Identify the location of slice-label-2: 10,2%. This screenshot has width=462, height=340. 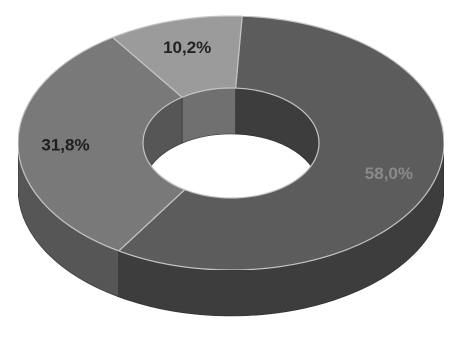
(187, 47).